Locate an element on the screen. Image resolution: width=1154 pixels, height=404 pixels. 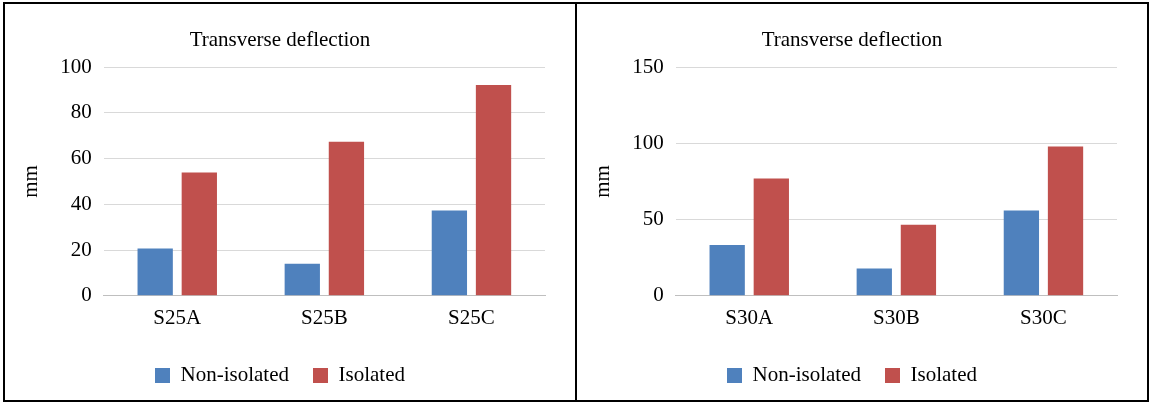
y-tick-label: 50 is located at coordinates (653, 218).